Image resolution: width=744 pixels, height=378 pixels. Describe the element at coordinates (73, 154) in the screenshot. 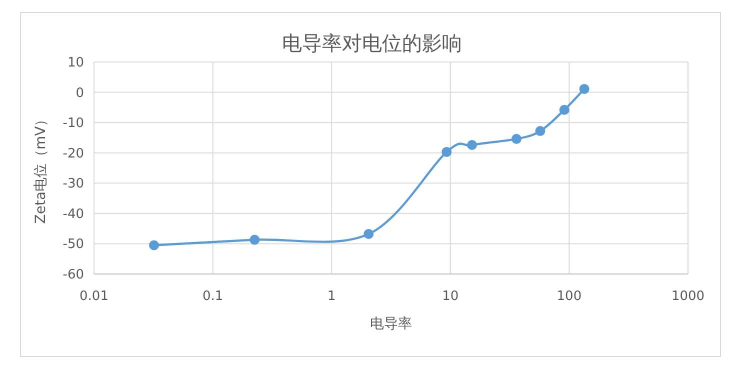

I see `y-tick-label: -20` at that location.